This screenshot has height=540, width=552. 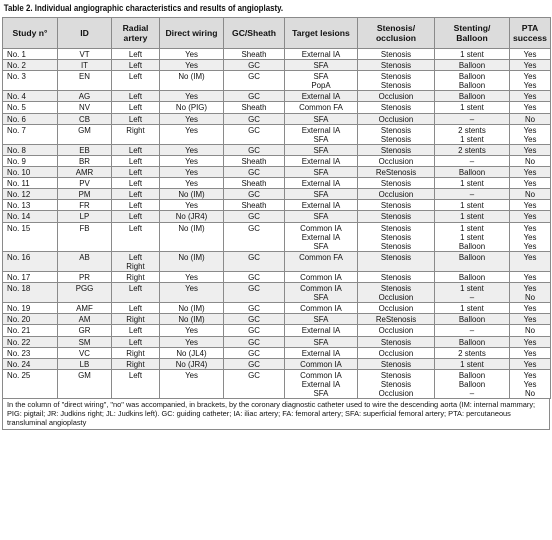 I want to click on table-cell: Stenosis Stenosis Stenosis, so click(x=396, y=236).